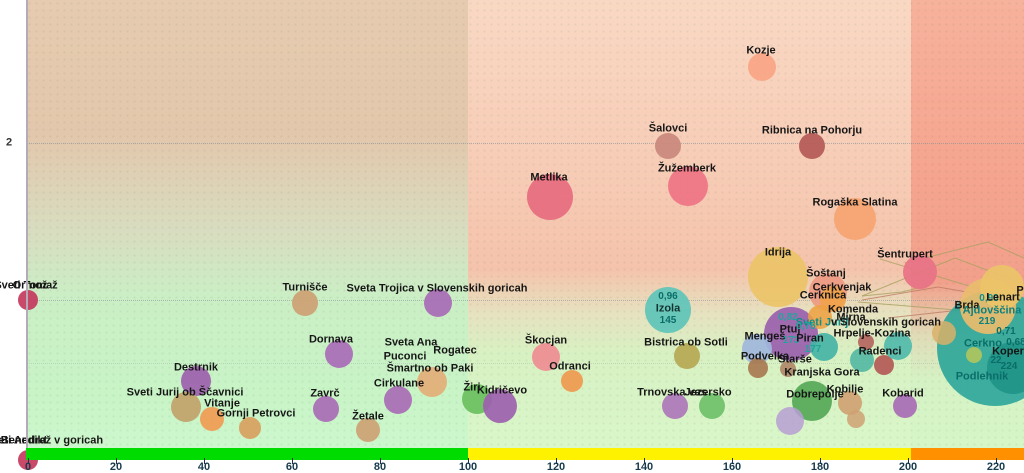  Describe the element at coordinates (472, 387) in the screenshot. I see `bubble-label: Žiri` at that location.